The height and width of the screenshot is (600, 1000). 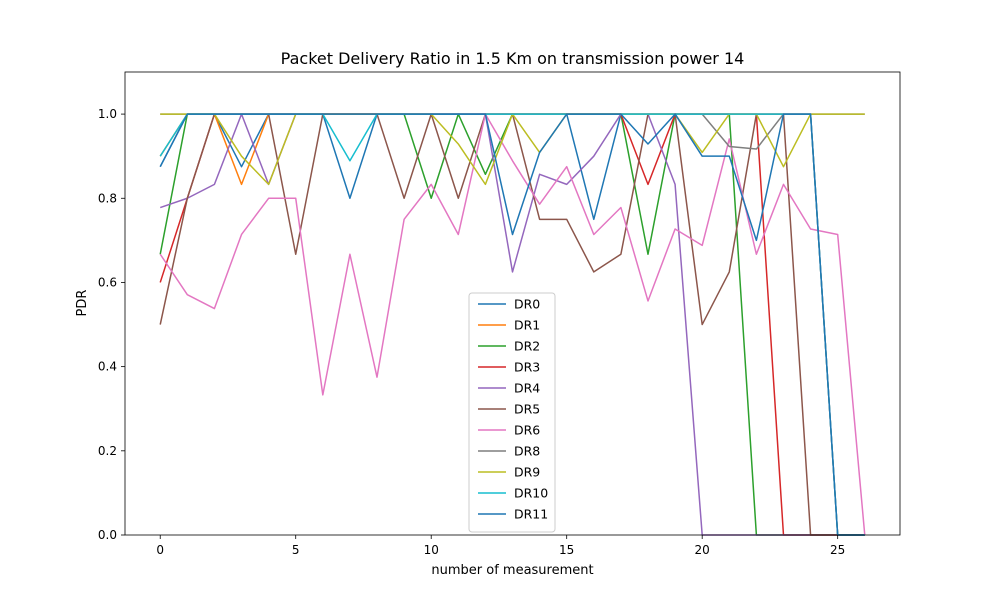 What do you see at coordinates (527, 451) in the screenshot?
I see `legend-label-dr8: DR8` at bounding box center [527, 451].